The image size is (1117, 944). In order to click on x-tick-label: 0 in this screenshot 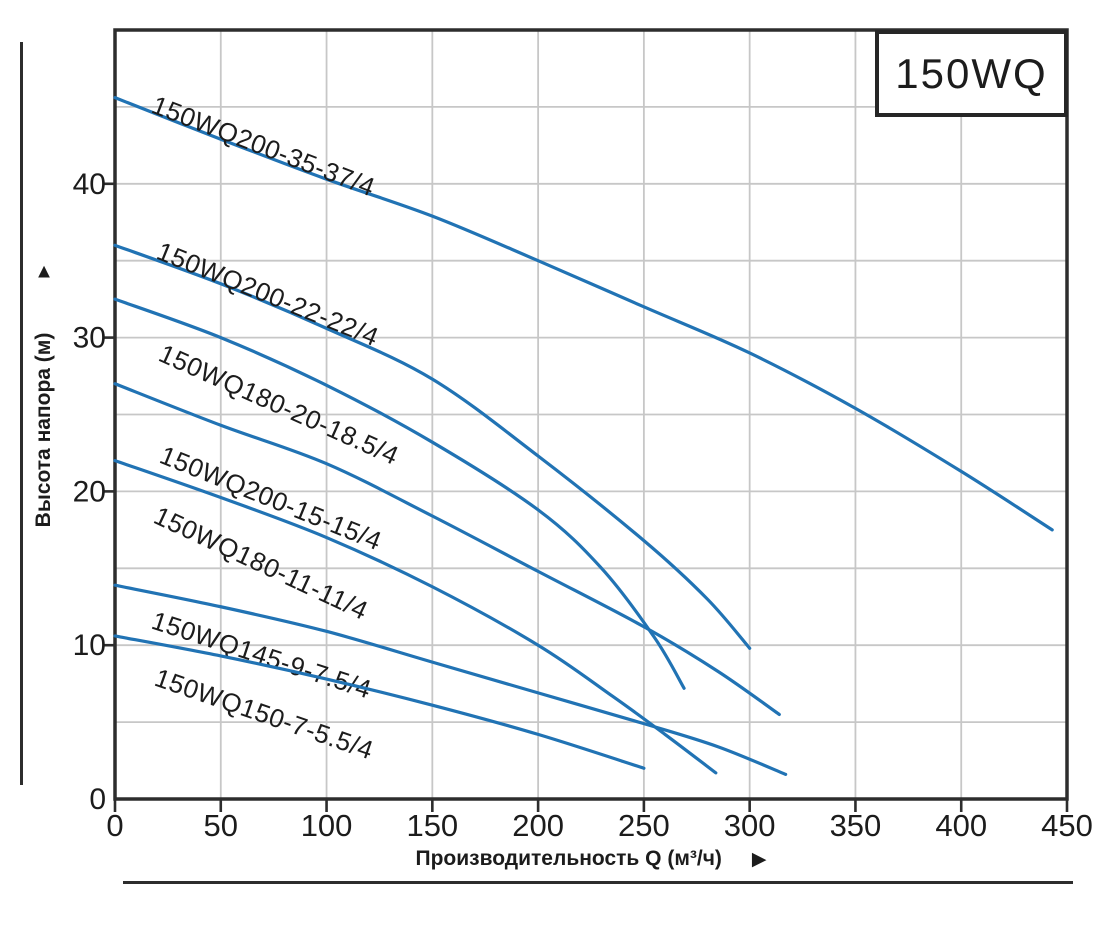, I will do `click(114, 825)`.